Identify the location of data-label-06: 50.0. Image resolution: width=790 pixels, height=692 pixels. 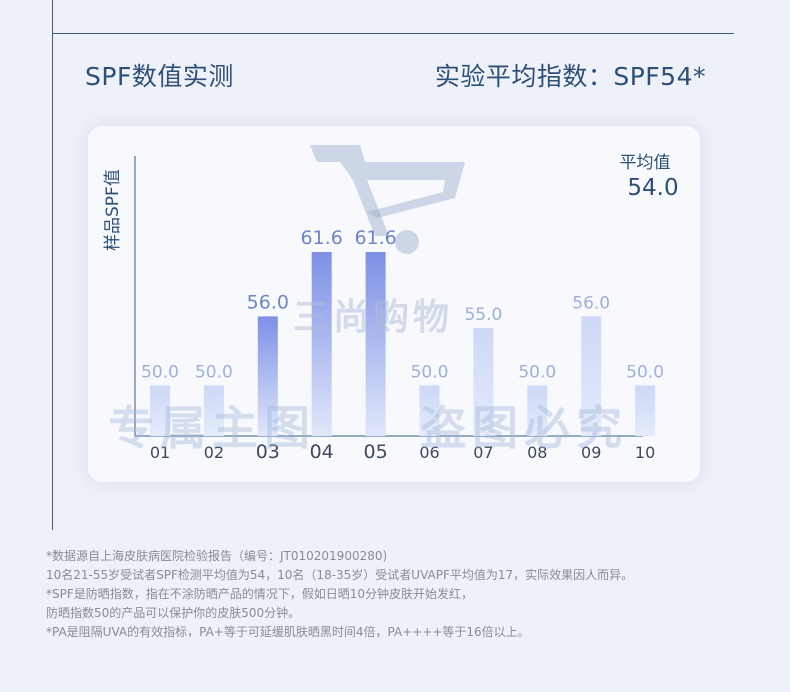
(430, 372).